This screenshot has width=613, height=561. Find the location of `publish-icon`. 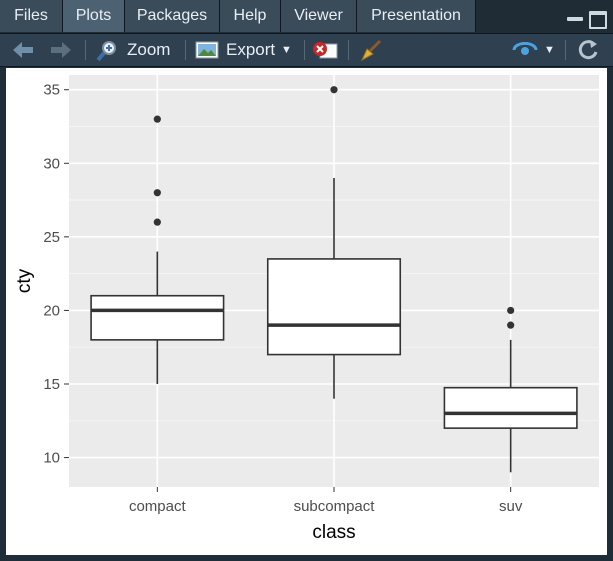

publish-icon is located at coordinates (525, 48).